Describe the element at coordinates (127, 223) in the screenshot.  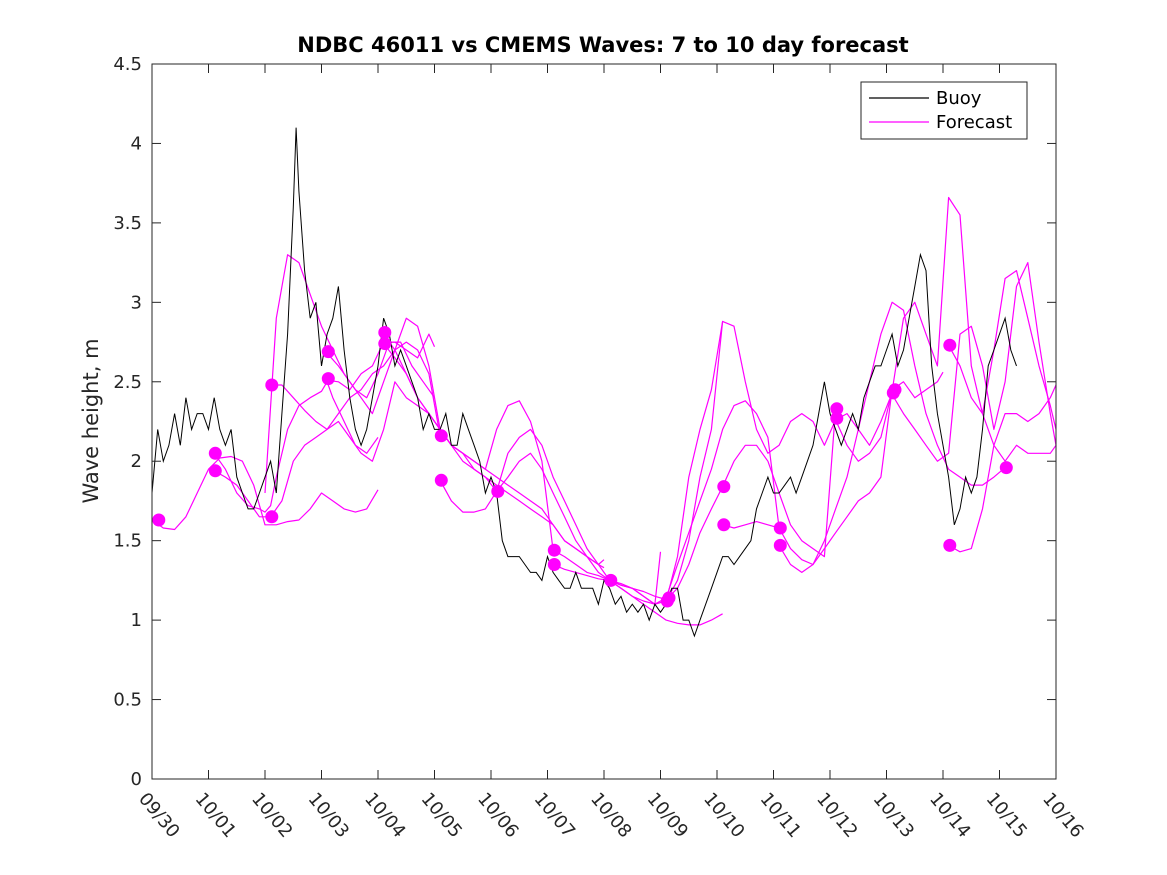
I see `y-tick-label: 3.5` at that location.